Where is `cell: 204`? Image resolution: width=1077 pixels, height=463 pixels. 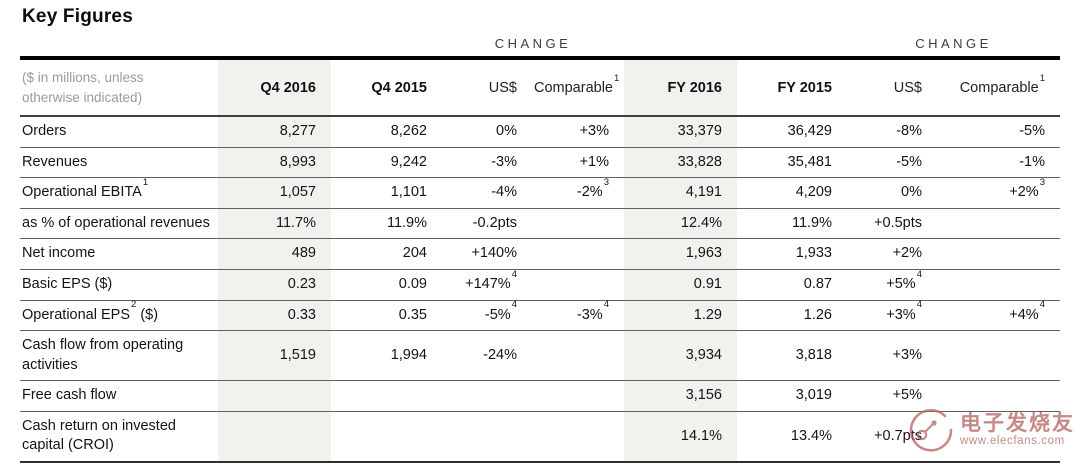 cell: 204 is located at coordinates (386, 254).